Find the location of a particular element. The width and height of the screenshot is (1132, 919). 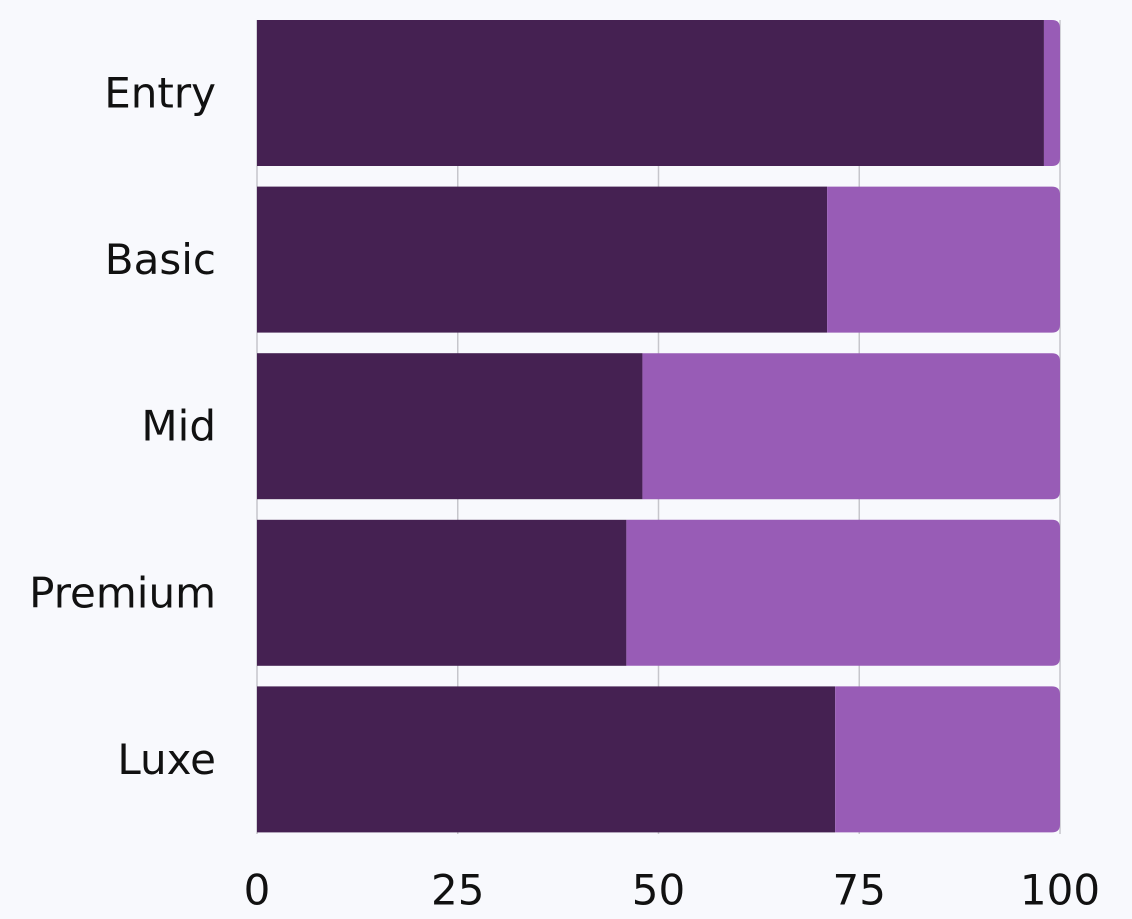

category-label-premium: Premium is located at coordinates (122, 592).